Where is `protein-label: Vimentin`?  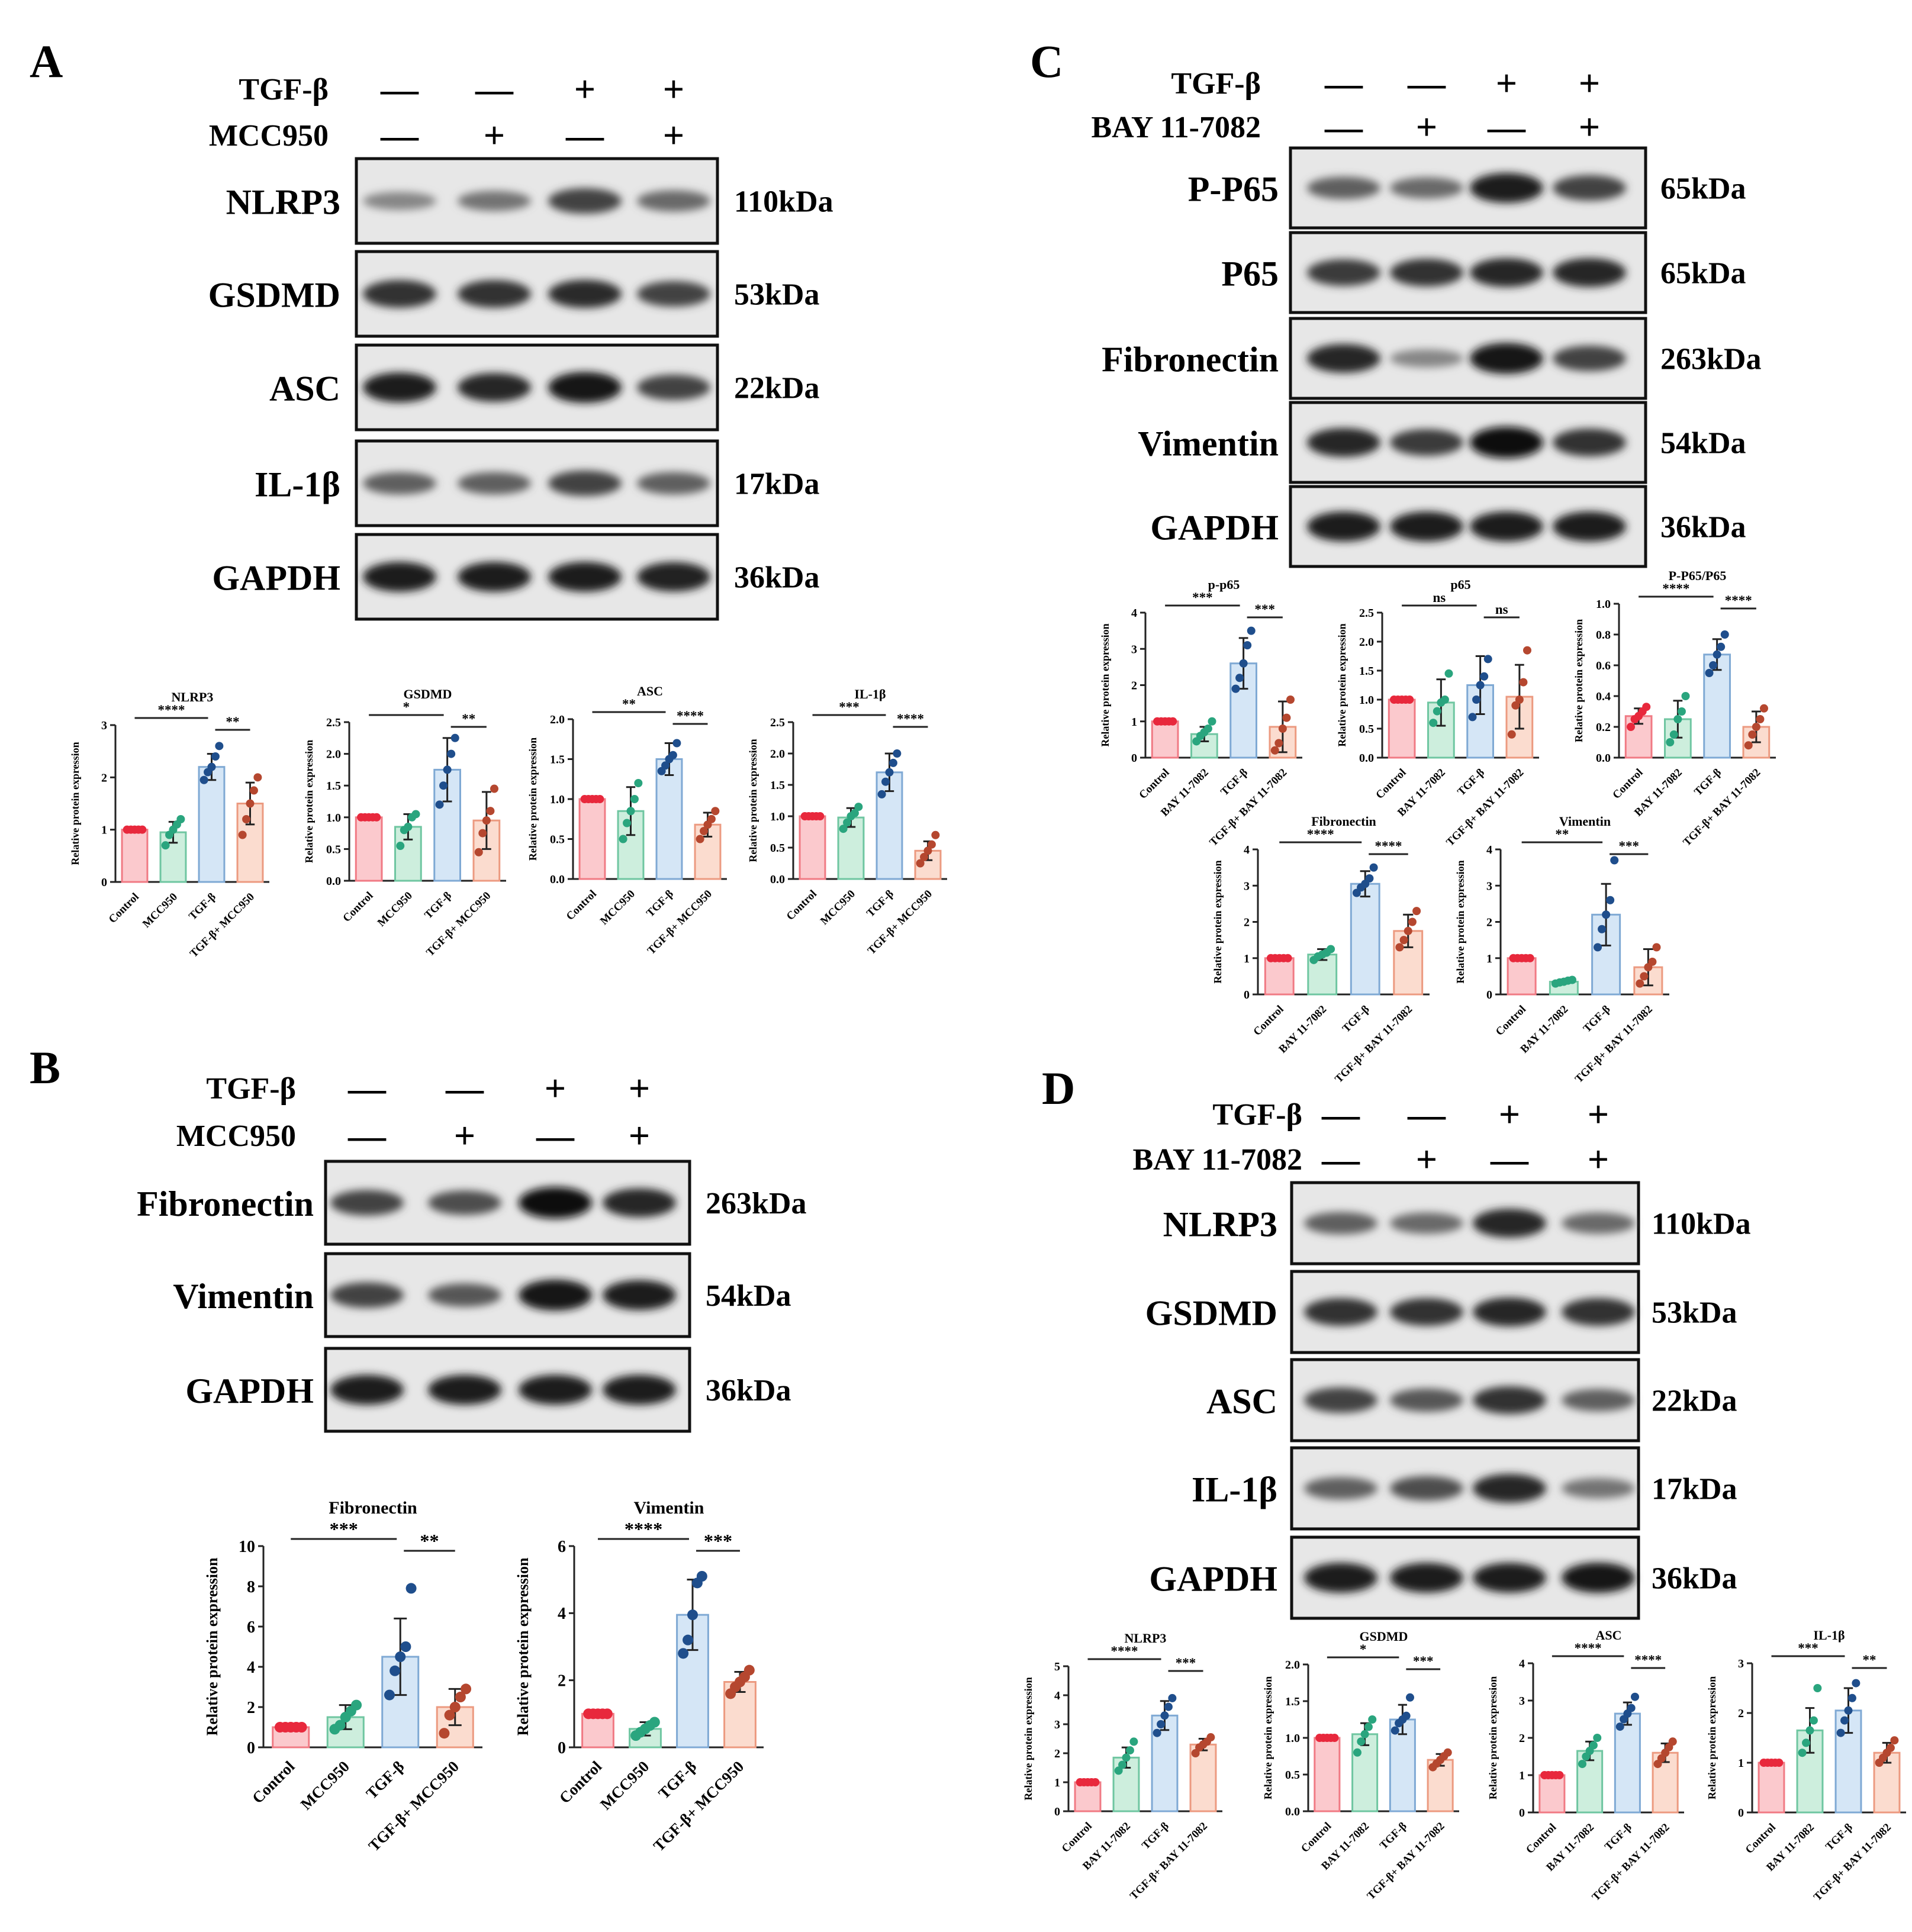
protein-label: Vimentin is located at coordinates (243, 1296).